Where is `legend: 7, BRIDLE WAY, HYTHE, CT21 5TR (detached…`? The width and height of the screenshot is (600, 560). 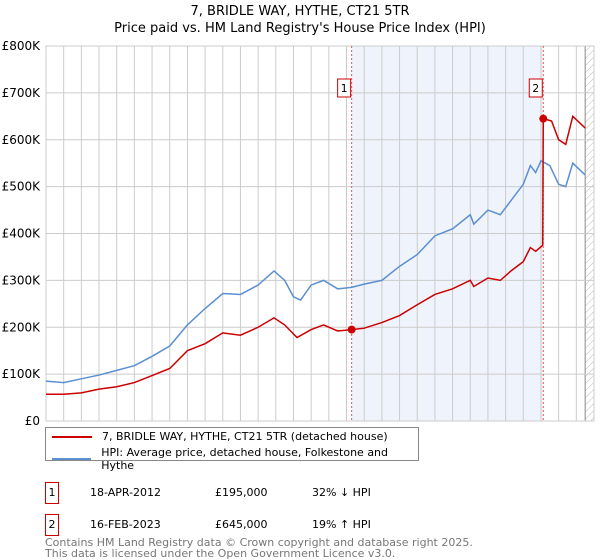
legend: 7, BRIDLE WAY, HYTHE, CT21 5TR (detached… is located at coordinates (232, 449).